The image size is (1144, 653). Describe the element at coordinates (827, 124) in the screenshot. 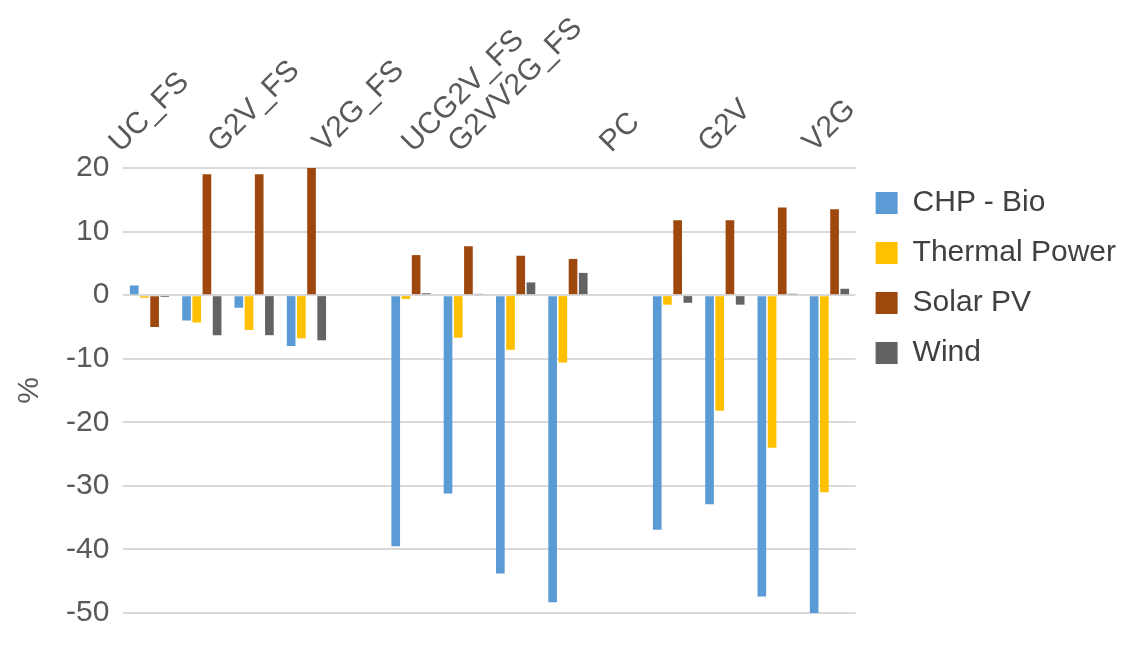

I see `x-tick-label: V2G` at that location.